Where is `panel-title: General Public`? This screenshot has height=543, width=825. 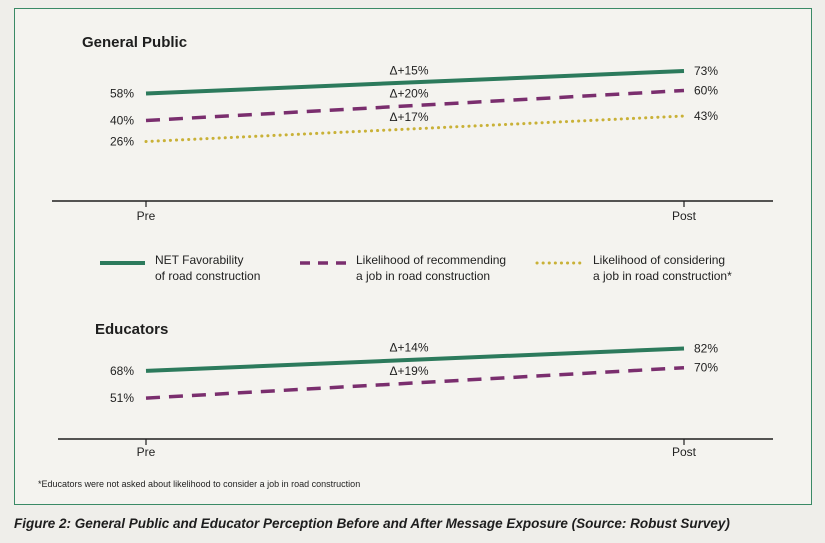 panel-title: General Public is located at coordinates (134, 42).